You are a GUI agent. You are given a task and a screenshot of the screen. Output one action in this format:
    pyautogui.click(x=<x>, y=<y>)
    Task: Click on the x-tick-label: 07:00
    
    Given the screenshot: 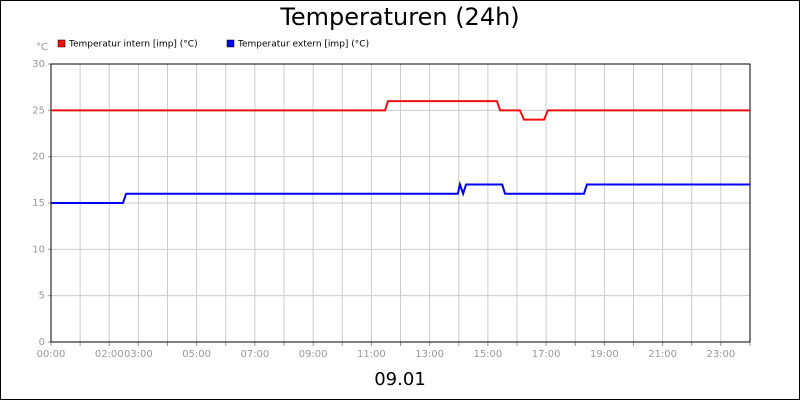 What is the action you would take?
    pyautogui.click(x=254, y=354)
    